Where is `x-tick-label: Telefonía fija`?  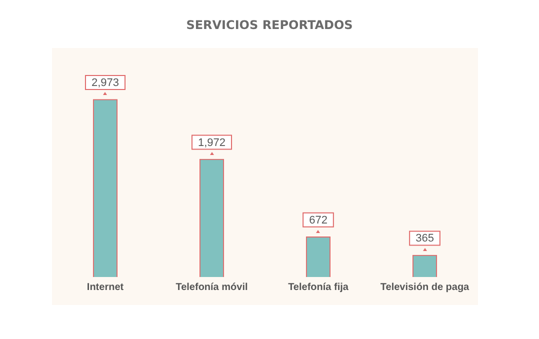 x-tick-label: Telefonía fija is located at coordinates (318, 287).